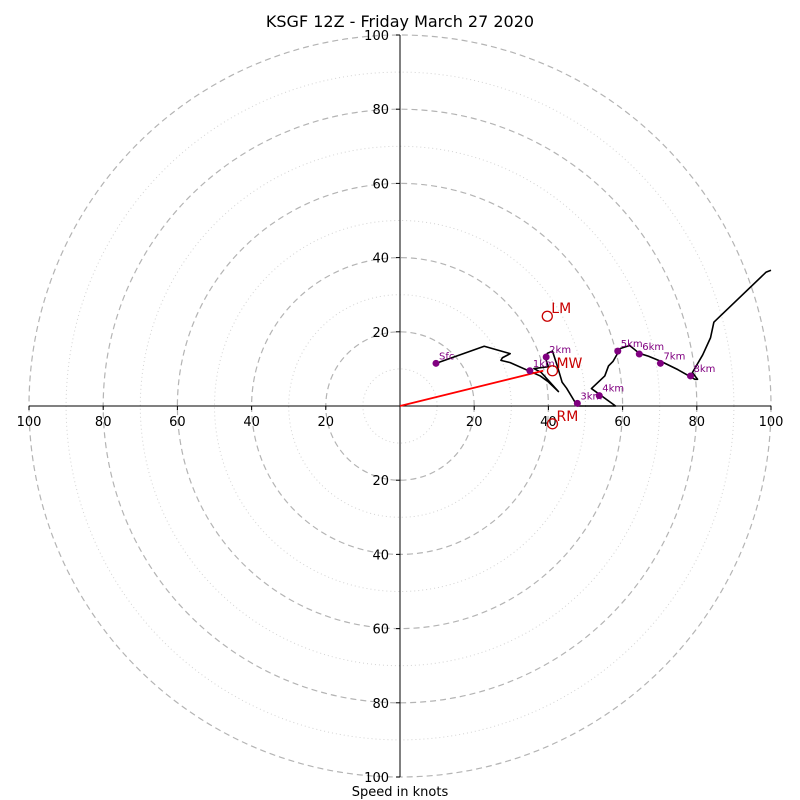  I want to click on height-marker-label: 1km, so click(544, 364).